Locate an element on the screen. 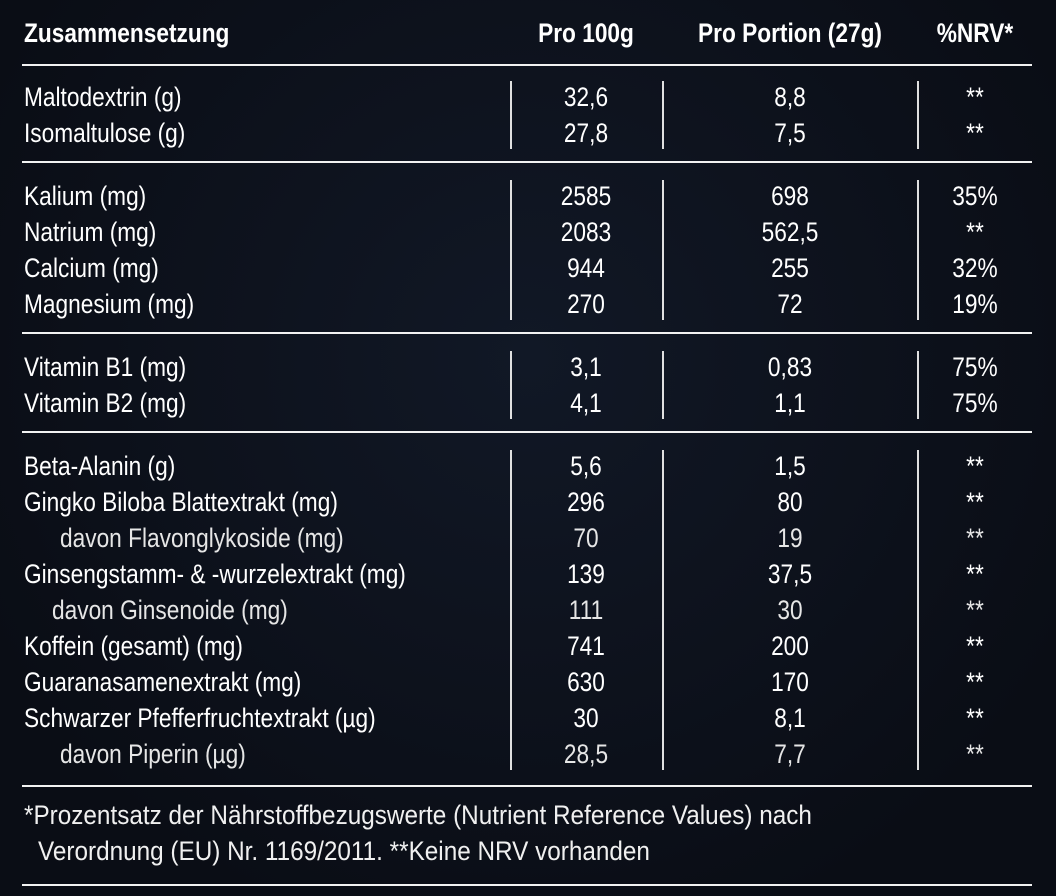 This screenshot has width=1056, height=896. column-header: Pro Portion (27g) is located at coordinates (790, 33).